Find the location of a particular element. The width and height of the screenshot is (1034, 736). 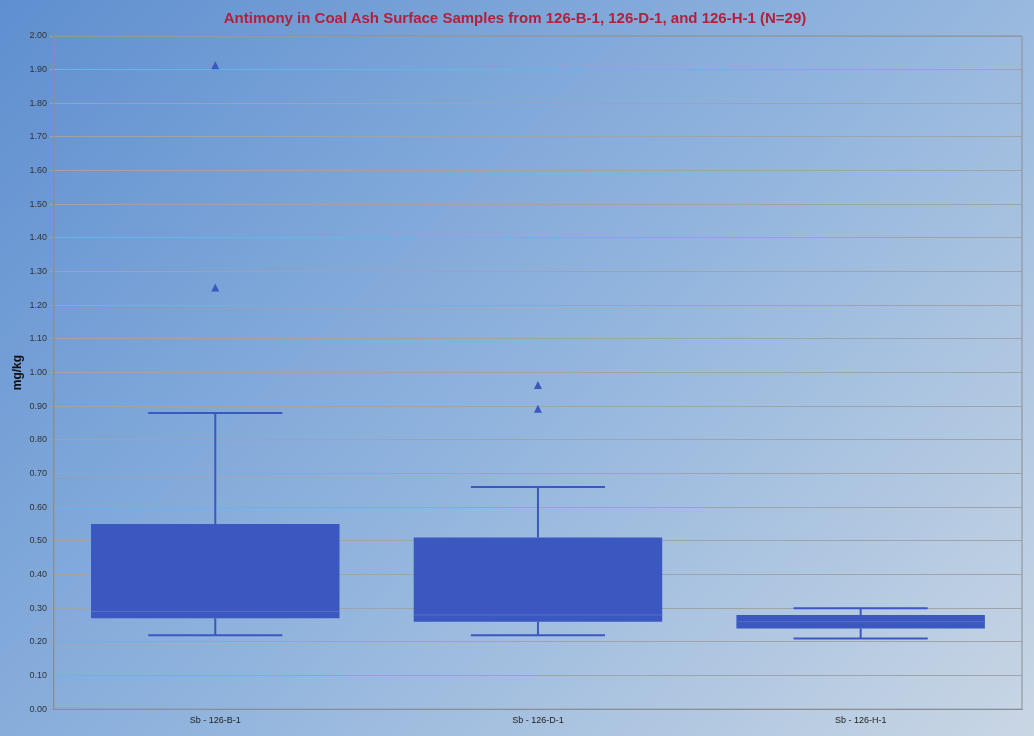

y-tick-label: 1.20 is located at coordinates (38, 304).